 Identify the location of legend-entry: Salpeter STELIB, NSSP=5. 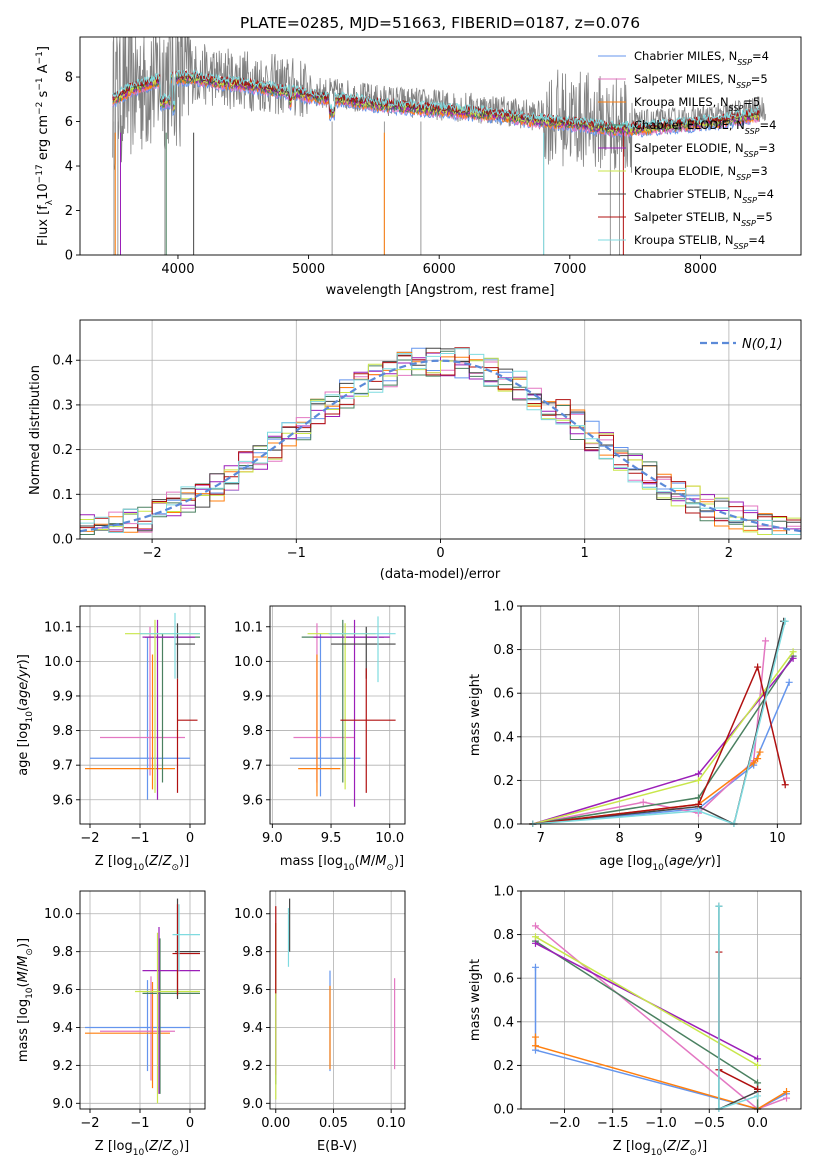
(703, 219).